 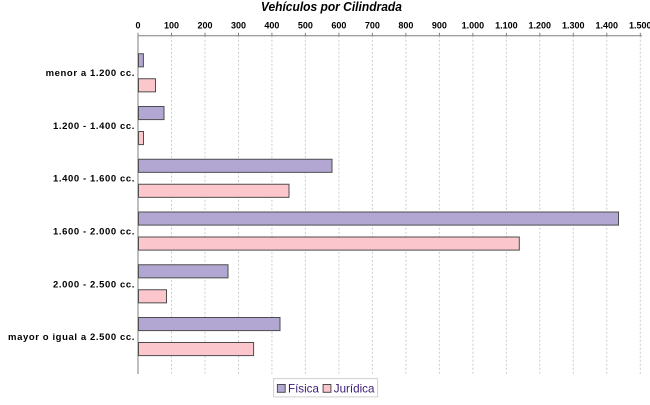 I want to click on svg-text: 1.200 - 1.400 cc., so click(x=94, y=126).